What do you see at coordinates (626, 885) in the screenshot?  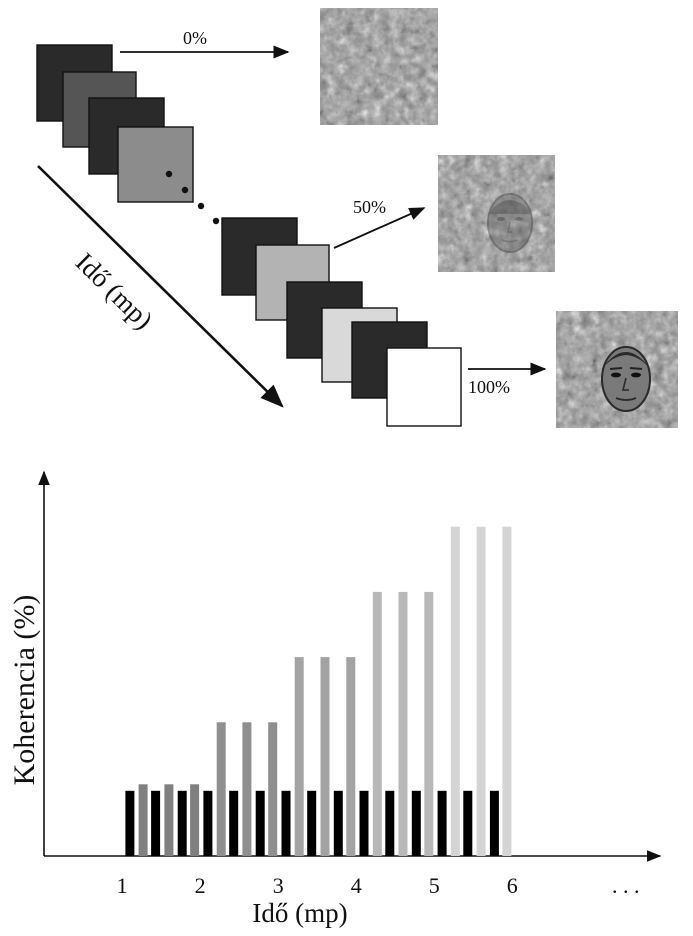 I see `x-axis-ellipsis: . . .` at bounding box center [626, 885].